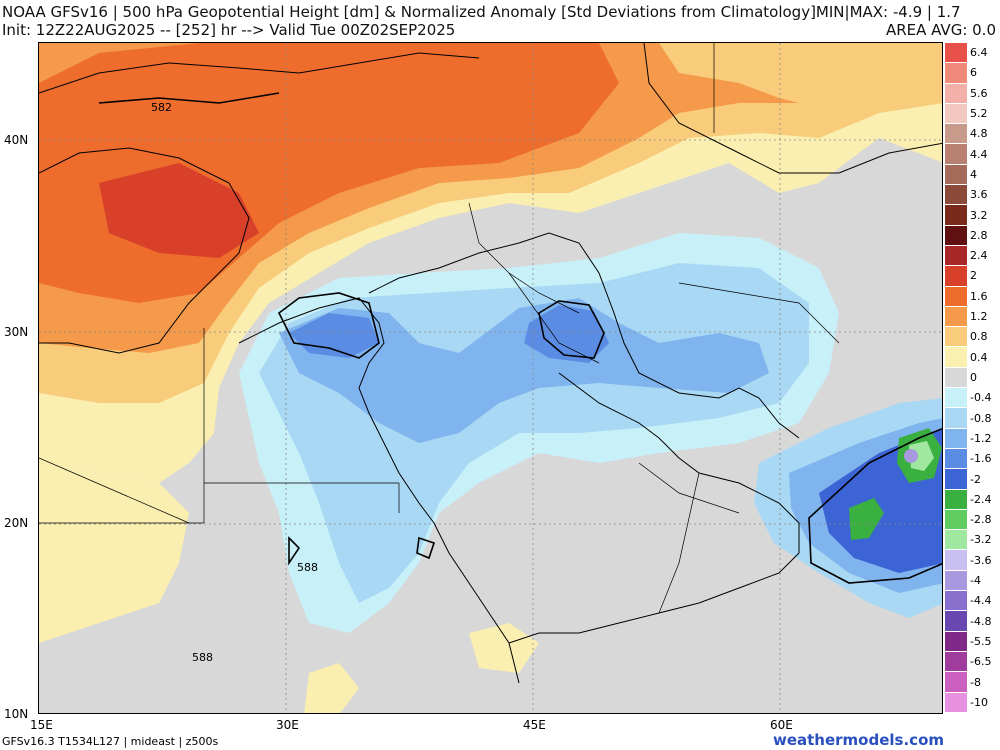  Describe the element at coordinates (287, 725) in the screenshot. I see `lon-label-30e: 30E` at that location.